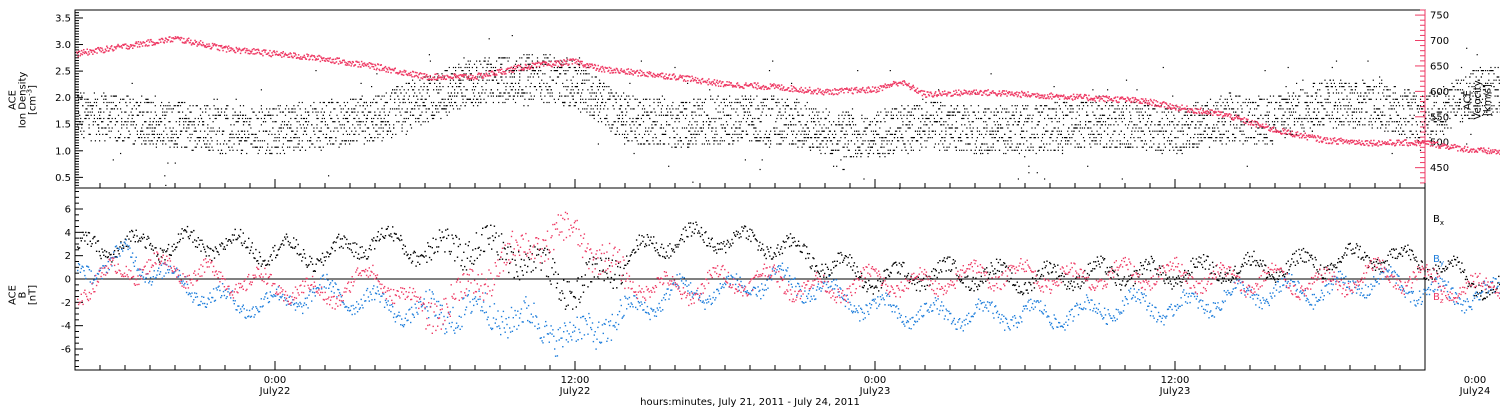 The image size is (1500, 410). I want to click on left-y-axis-label-line: [cm-3], so click(32, 100).